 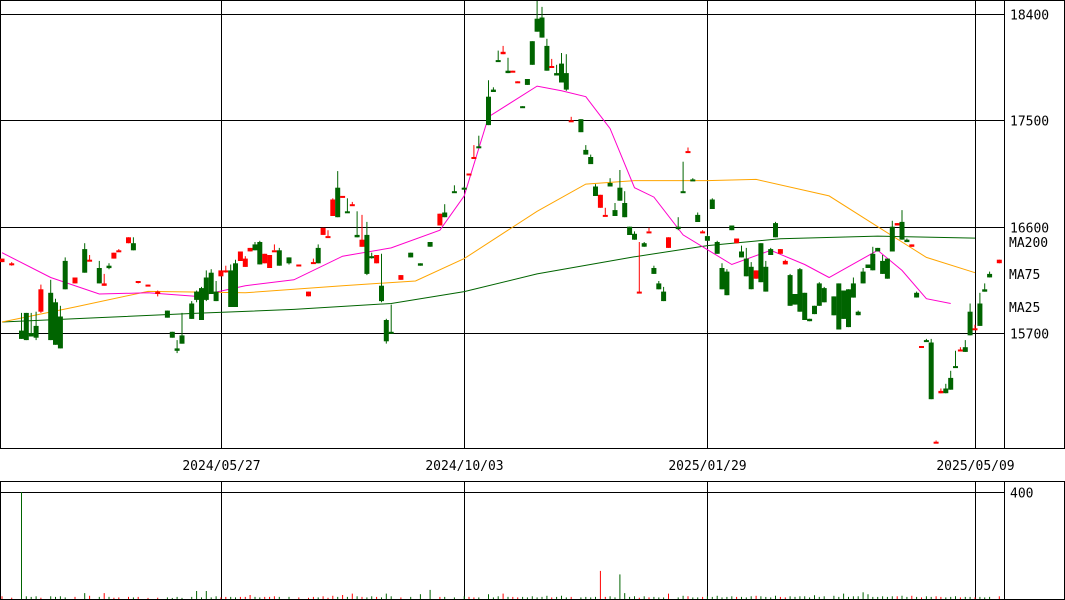 What do you see at coordinates (488, 279) in the screenshot?
I see `ma-line-ma200` at bounding box center [488, 279].